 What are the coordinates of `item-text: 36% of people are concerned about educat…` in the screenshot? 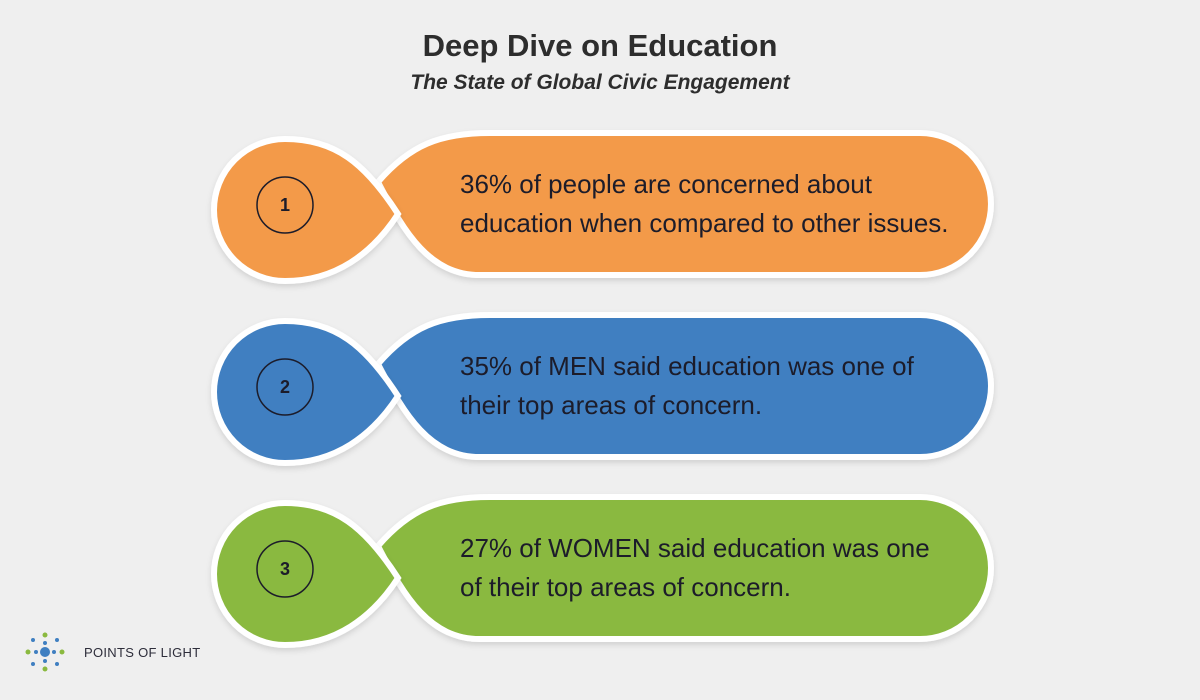 It's located at (704, 203).